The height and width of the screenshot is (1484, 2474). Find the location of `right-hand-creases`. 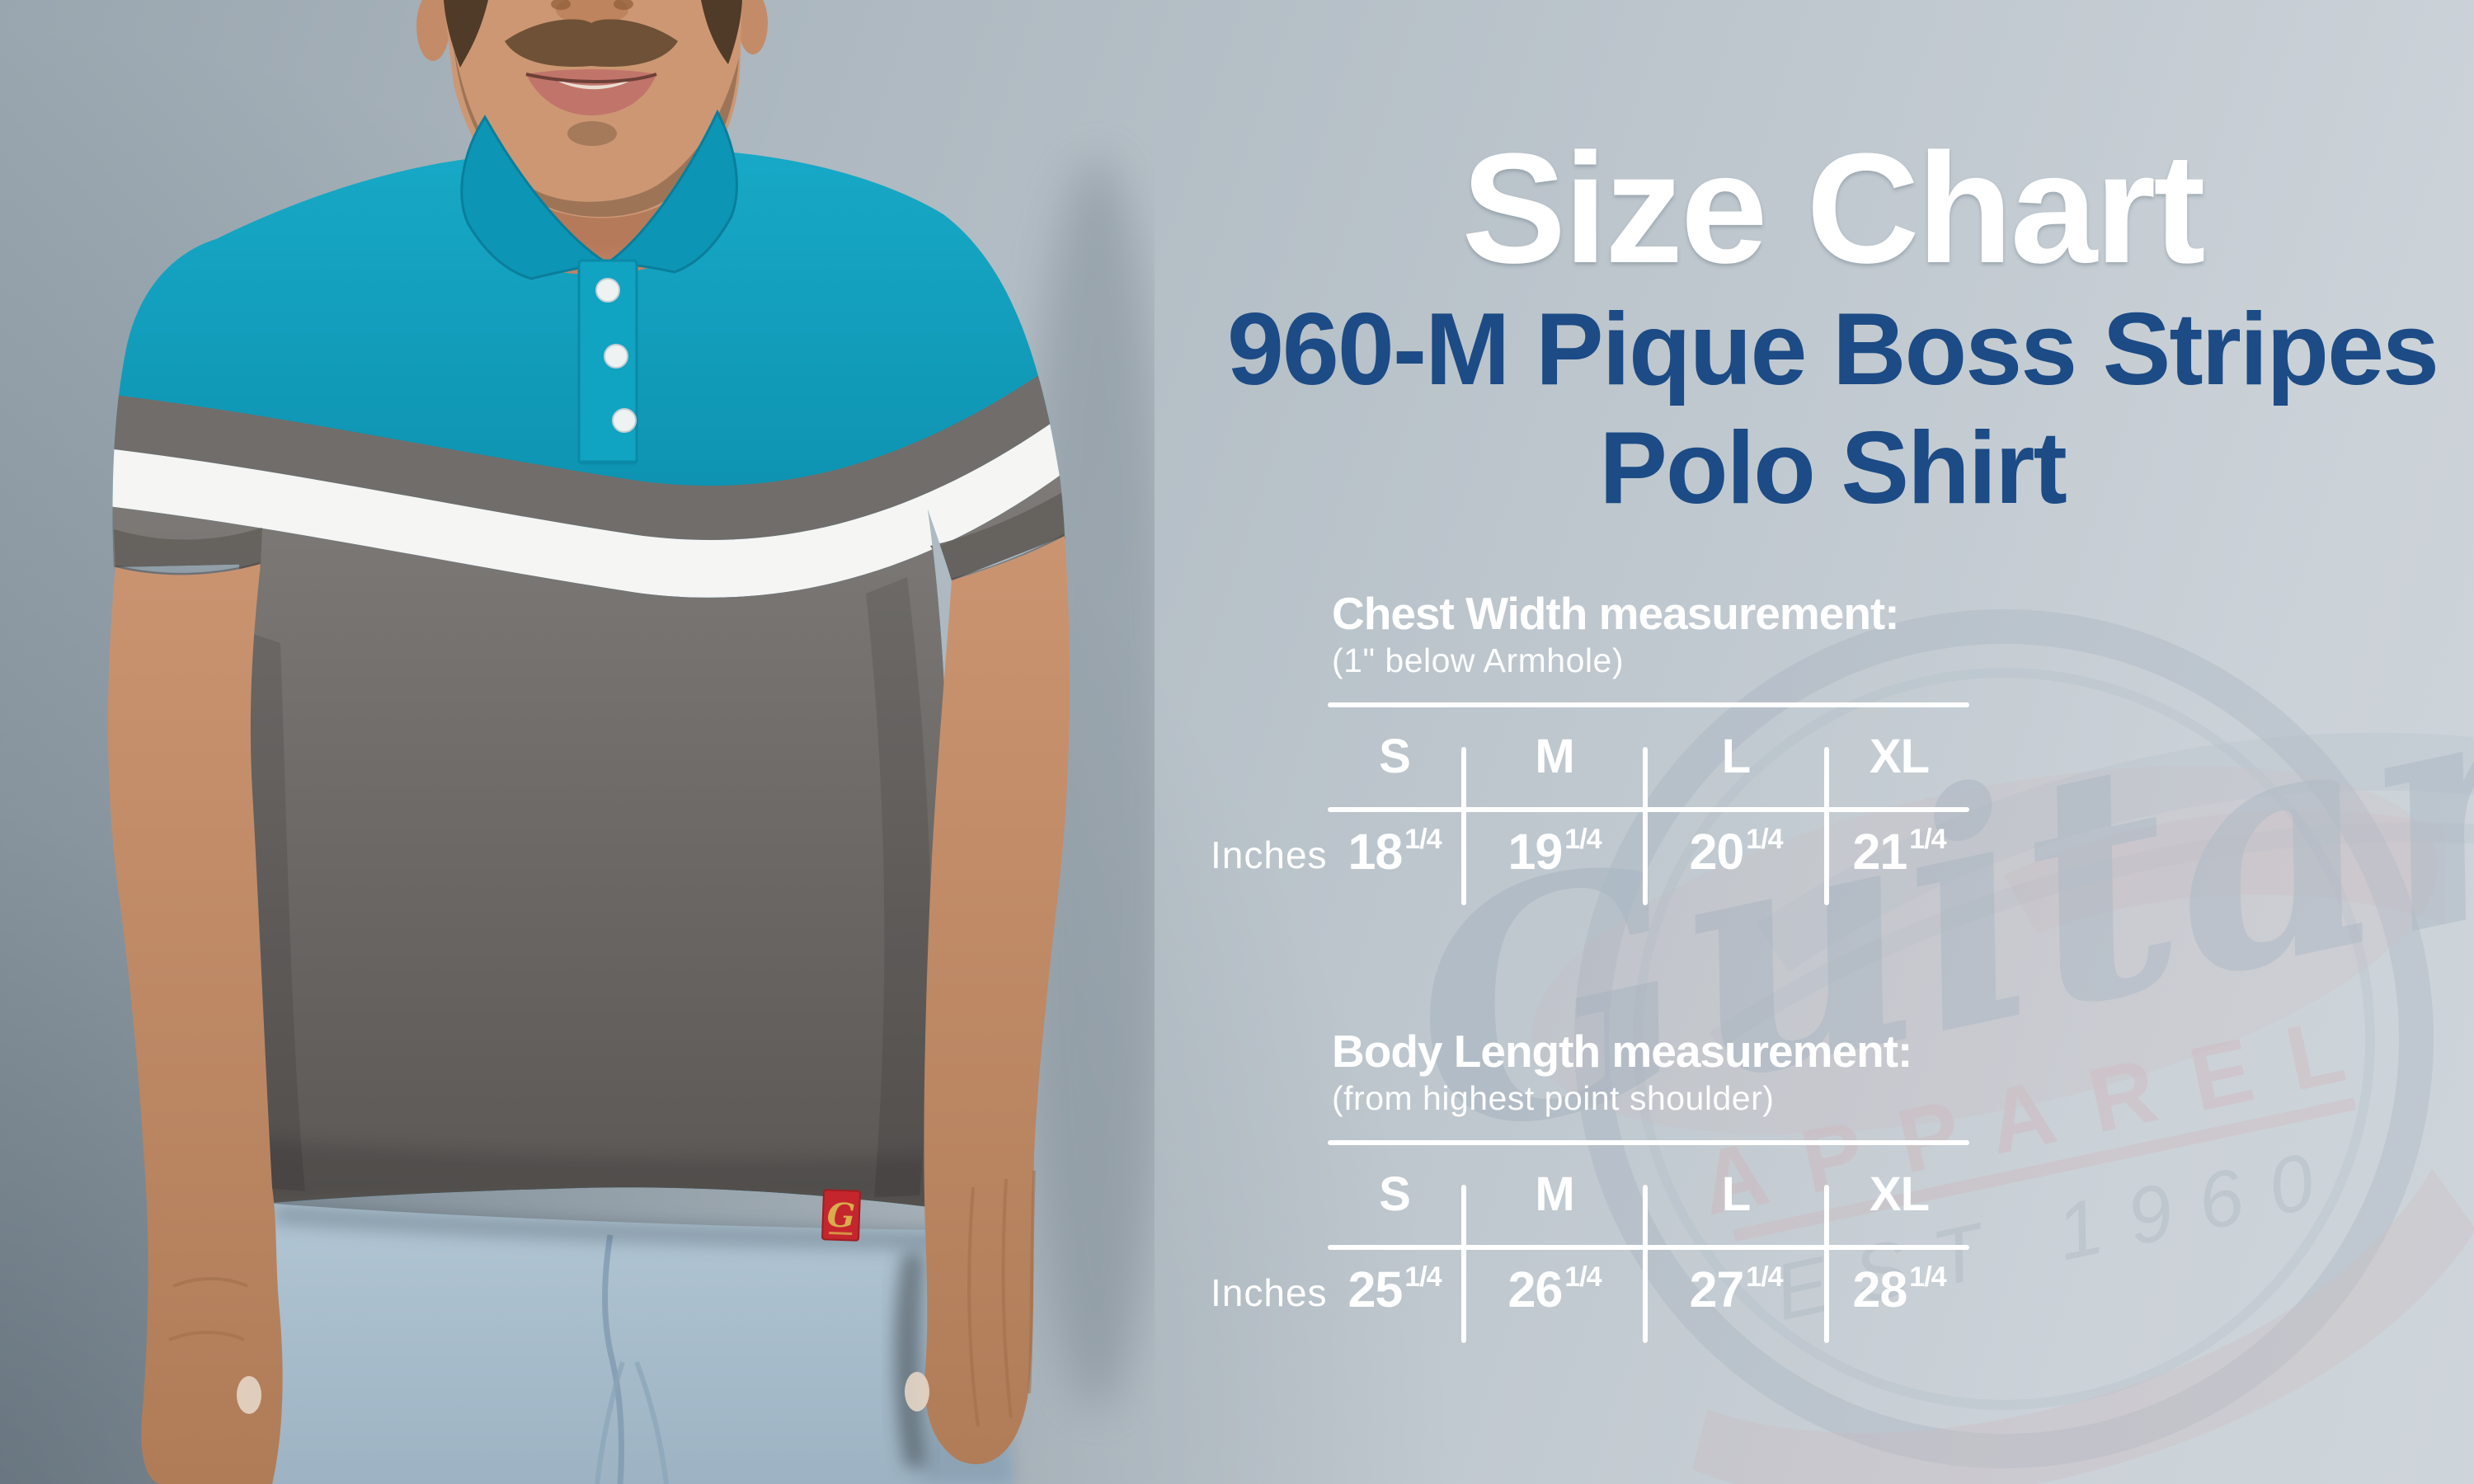

right-hand-creases is located at coordinates (208, 1309).